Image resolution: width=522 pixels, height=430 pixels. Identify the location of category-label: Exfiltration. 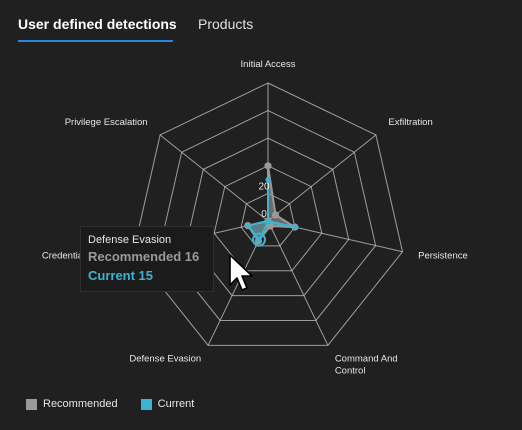
(410, 122).